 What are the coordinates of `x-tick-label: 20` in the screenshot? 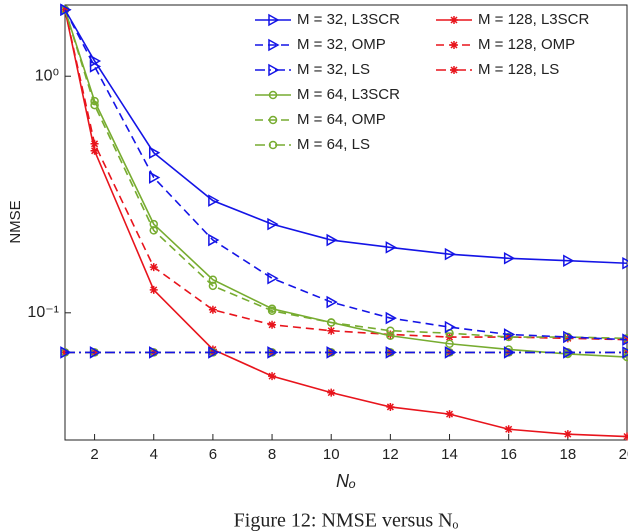 It's located at (623, 454).